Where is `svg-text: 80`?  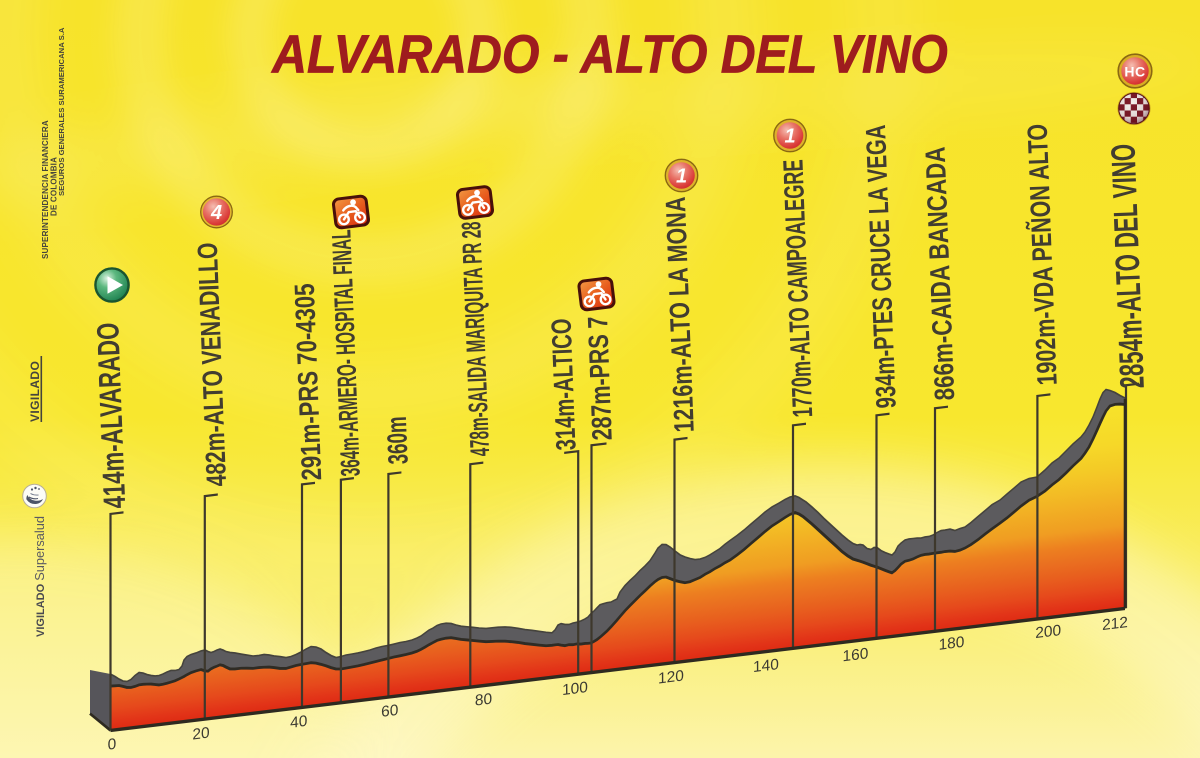
svg-text: 80 is located at coordinates (484, 700).